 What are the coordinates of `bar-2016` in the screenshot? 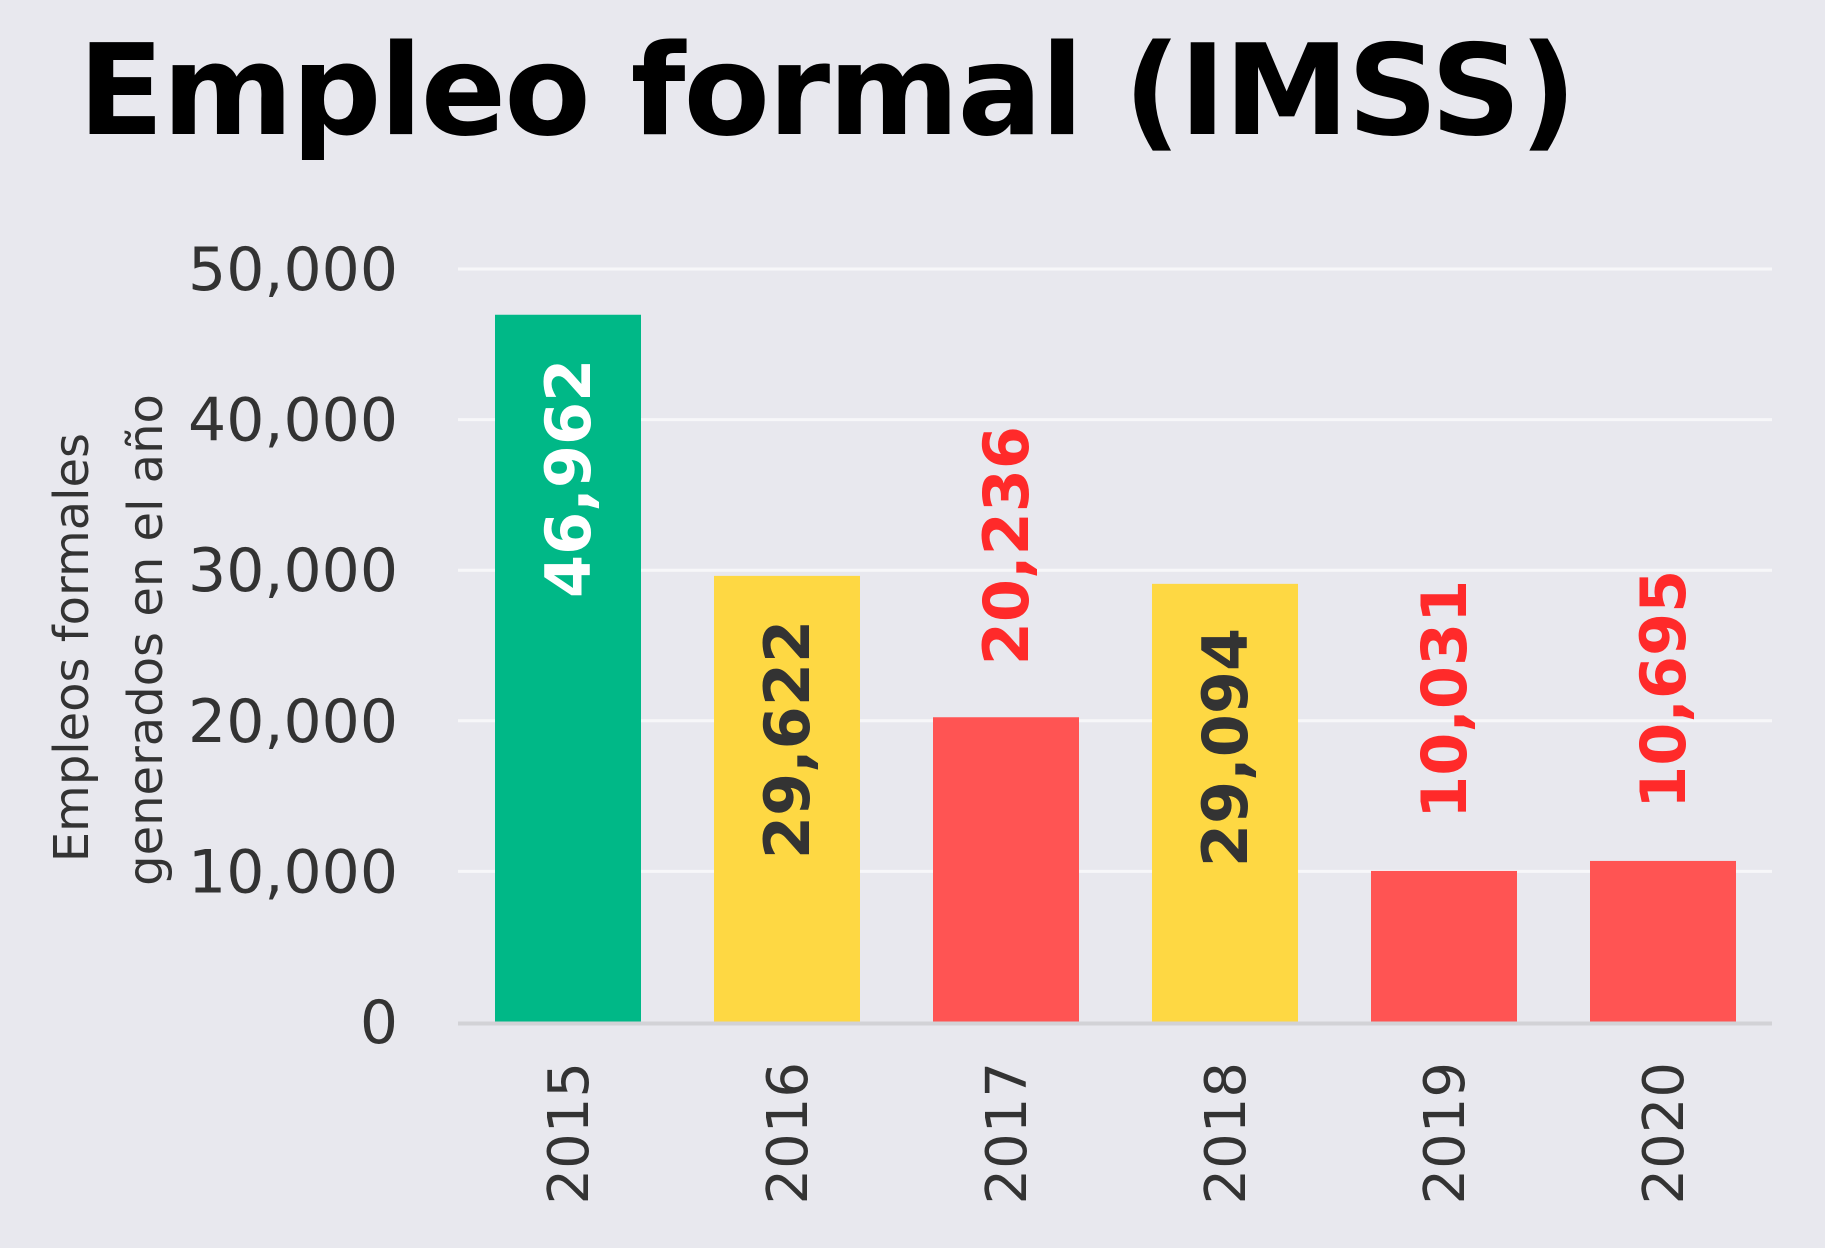 It's located at (787, 798).